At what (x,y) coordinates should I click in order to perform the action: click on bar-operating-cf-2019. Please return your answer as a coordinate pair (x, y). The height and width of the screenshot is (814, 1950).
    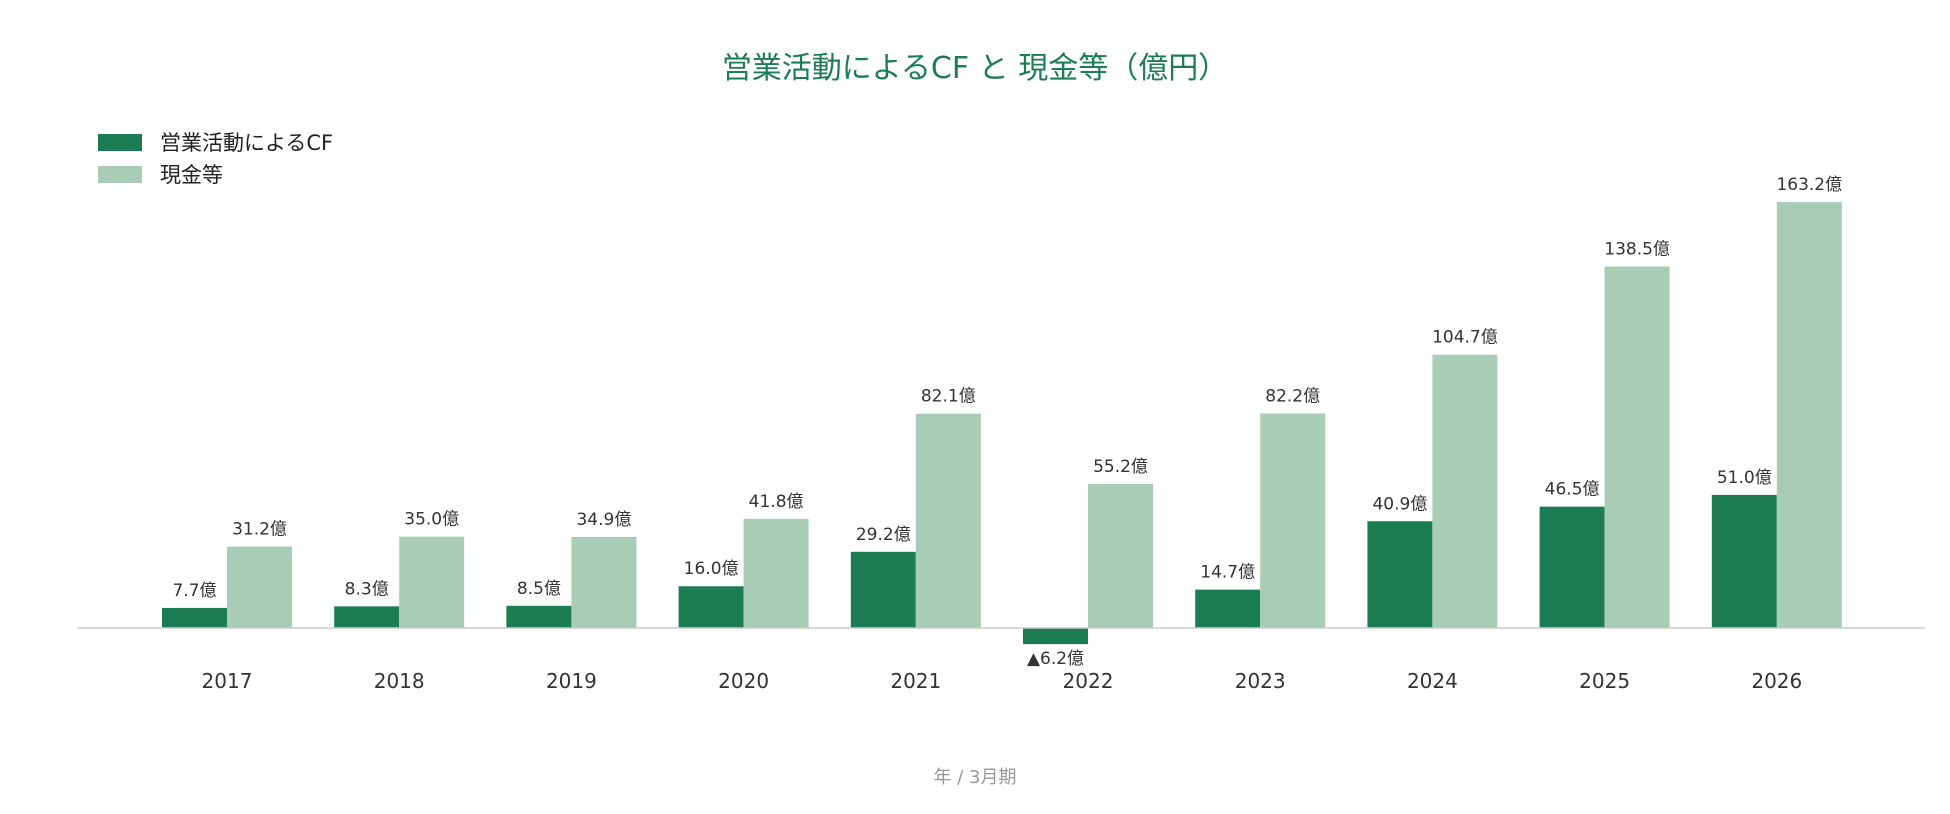
    Looking at the image, I should click on (539, 616).